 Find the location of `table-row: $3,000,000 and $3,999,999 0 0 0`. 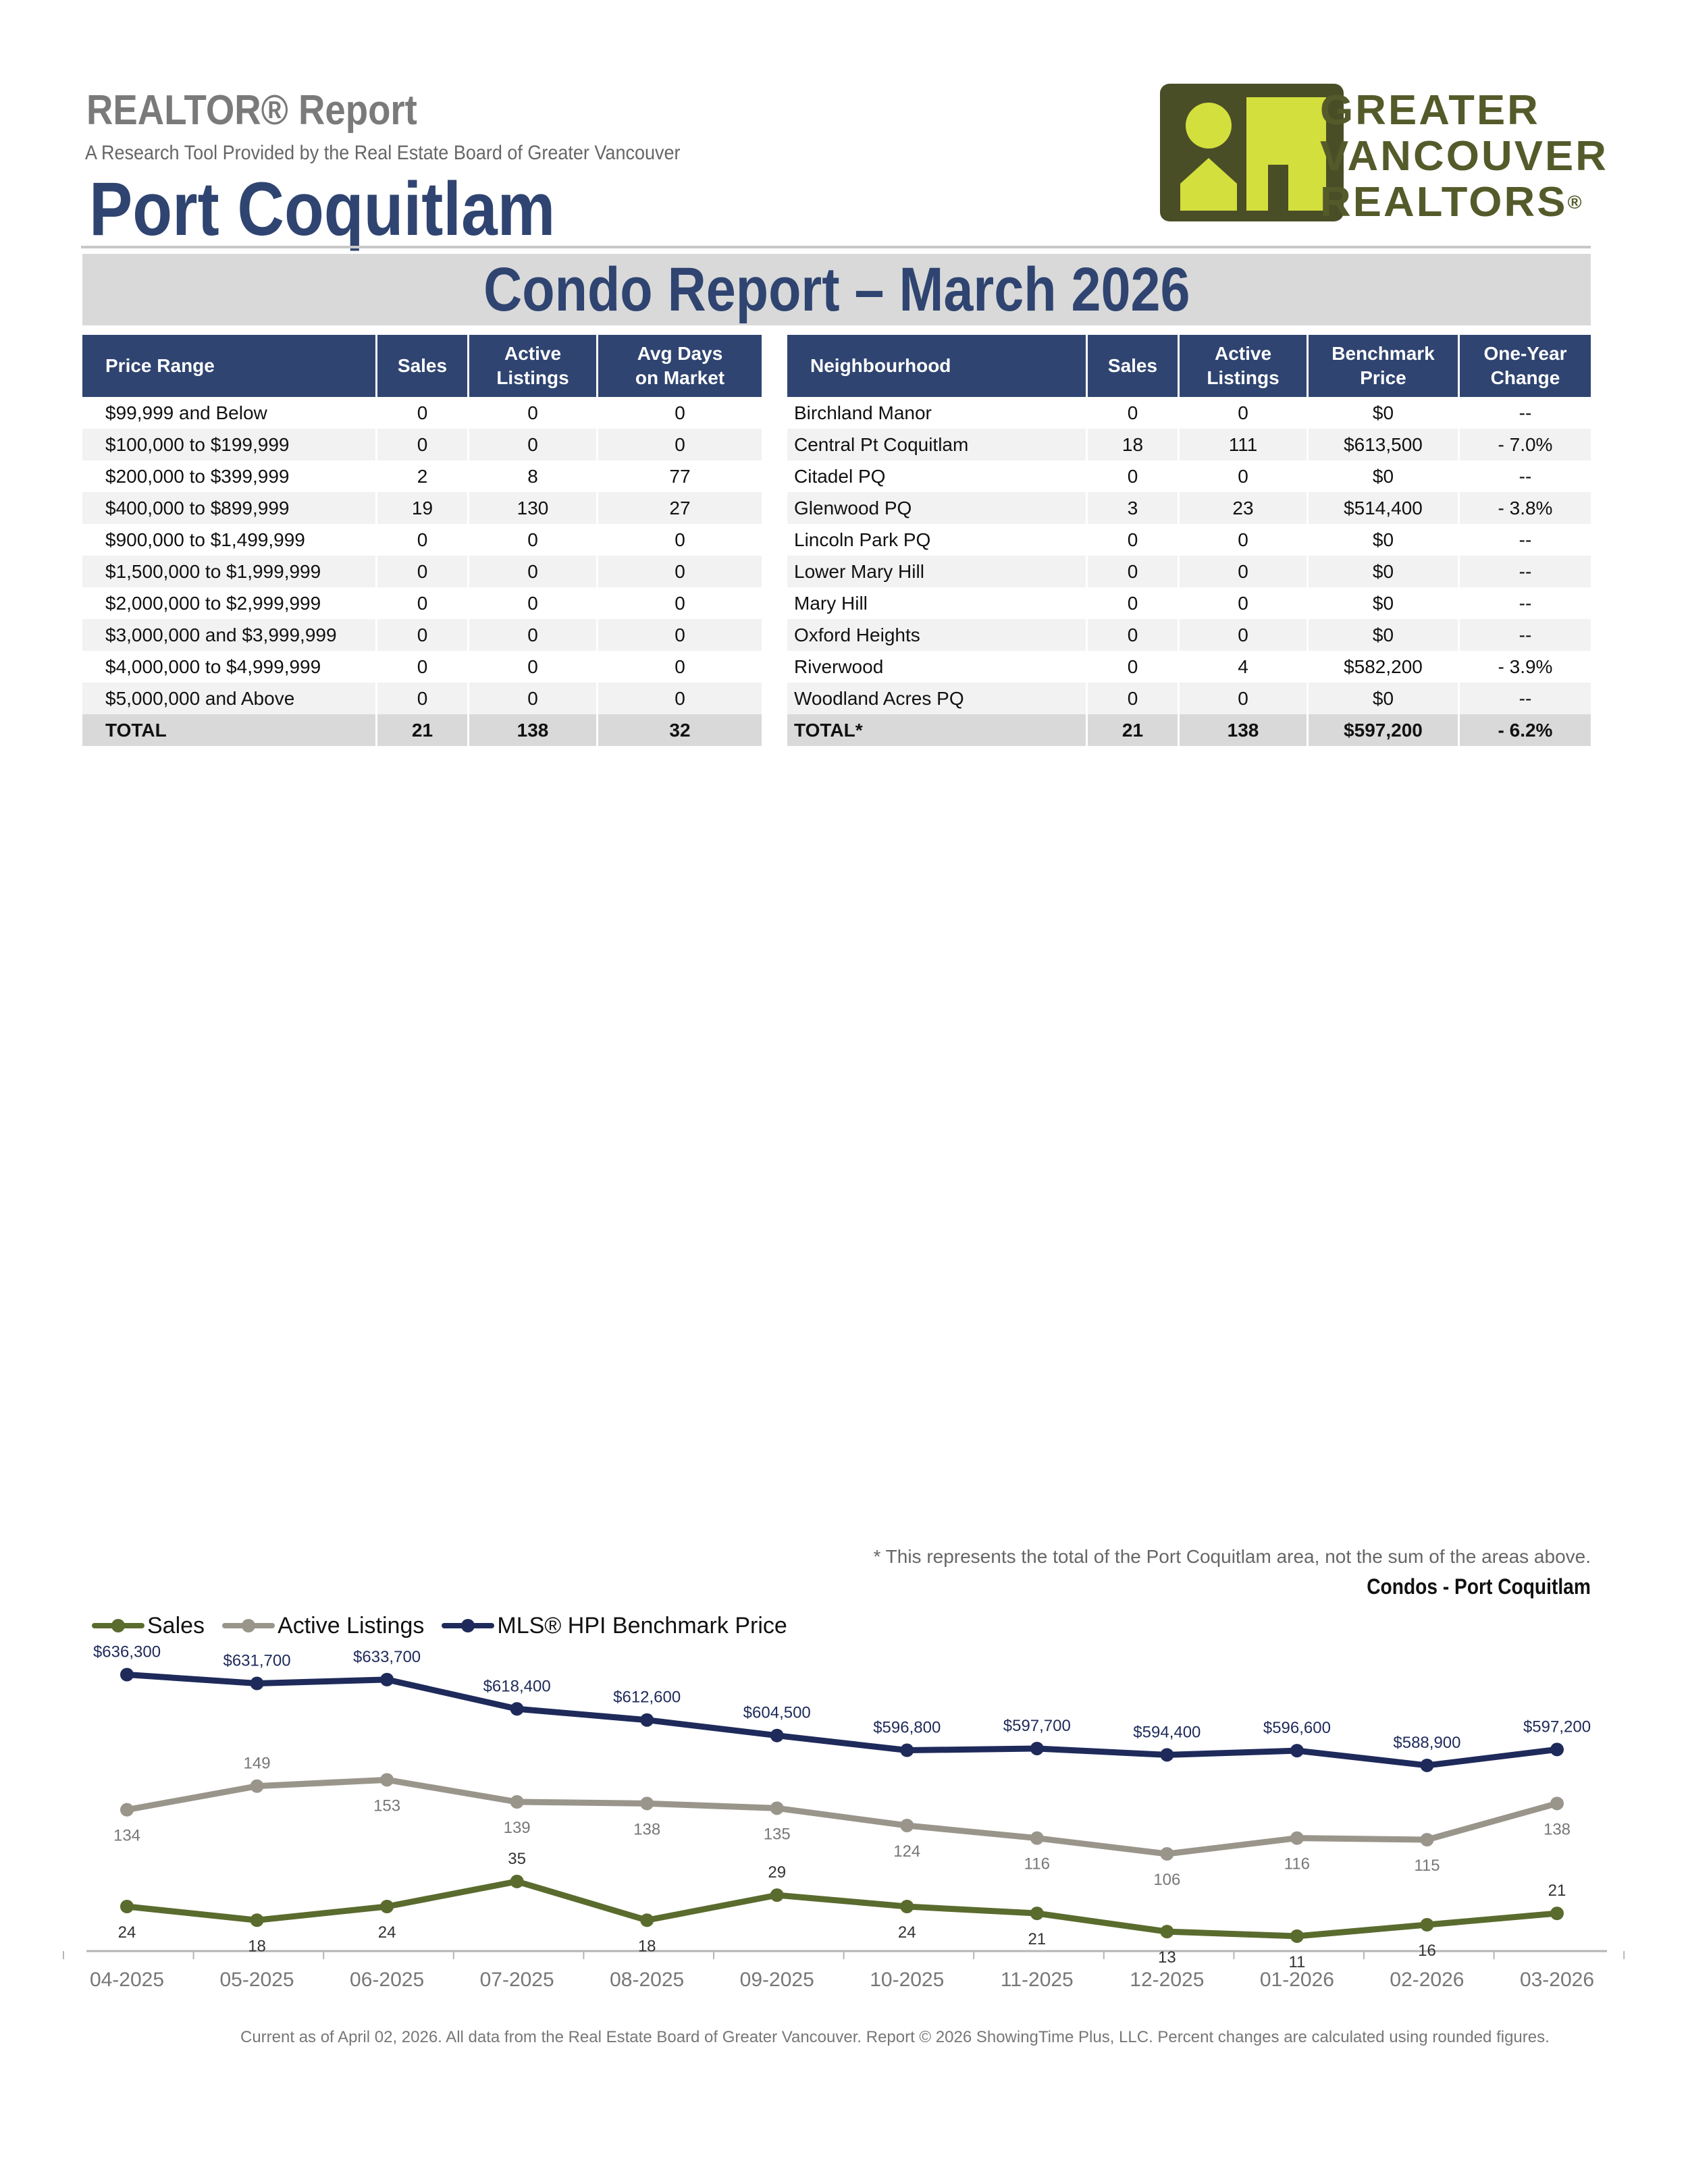

table-row: $3,000,000 and $3,999,999 0 0 0 is located at coordinates (422, 635).